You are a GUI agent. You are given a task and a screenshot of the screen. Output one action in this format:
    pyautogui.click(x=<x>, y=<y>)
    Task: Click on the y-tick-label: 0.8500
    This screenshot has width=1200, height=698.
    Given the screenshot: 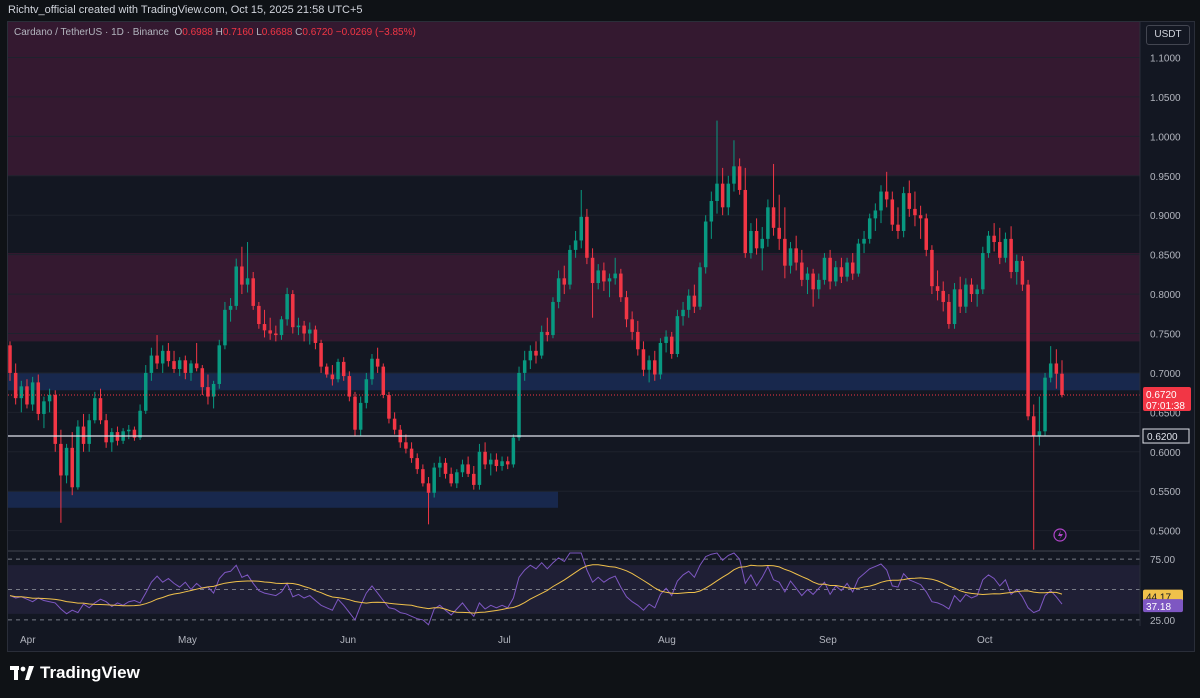 What is the action you would take?
    pyautogui.click(x=1165, y=256)
    